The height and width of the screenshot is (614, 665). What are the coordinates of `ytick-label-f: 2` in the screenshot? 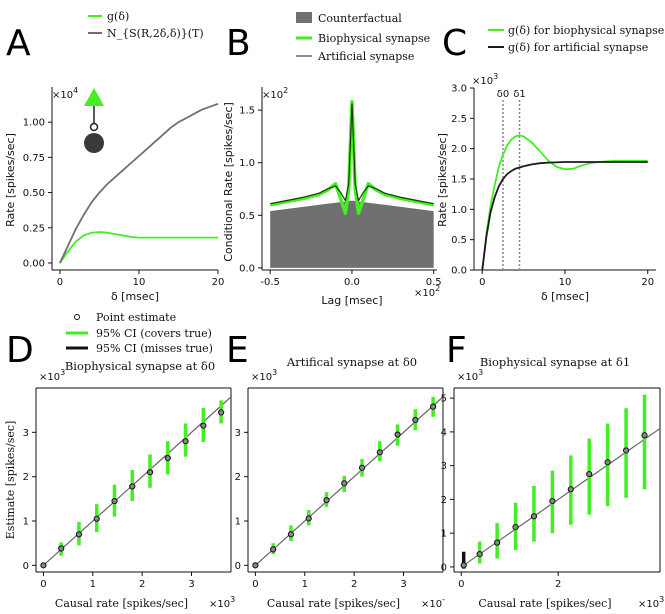 It's located at (444, 500).